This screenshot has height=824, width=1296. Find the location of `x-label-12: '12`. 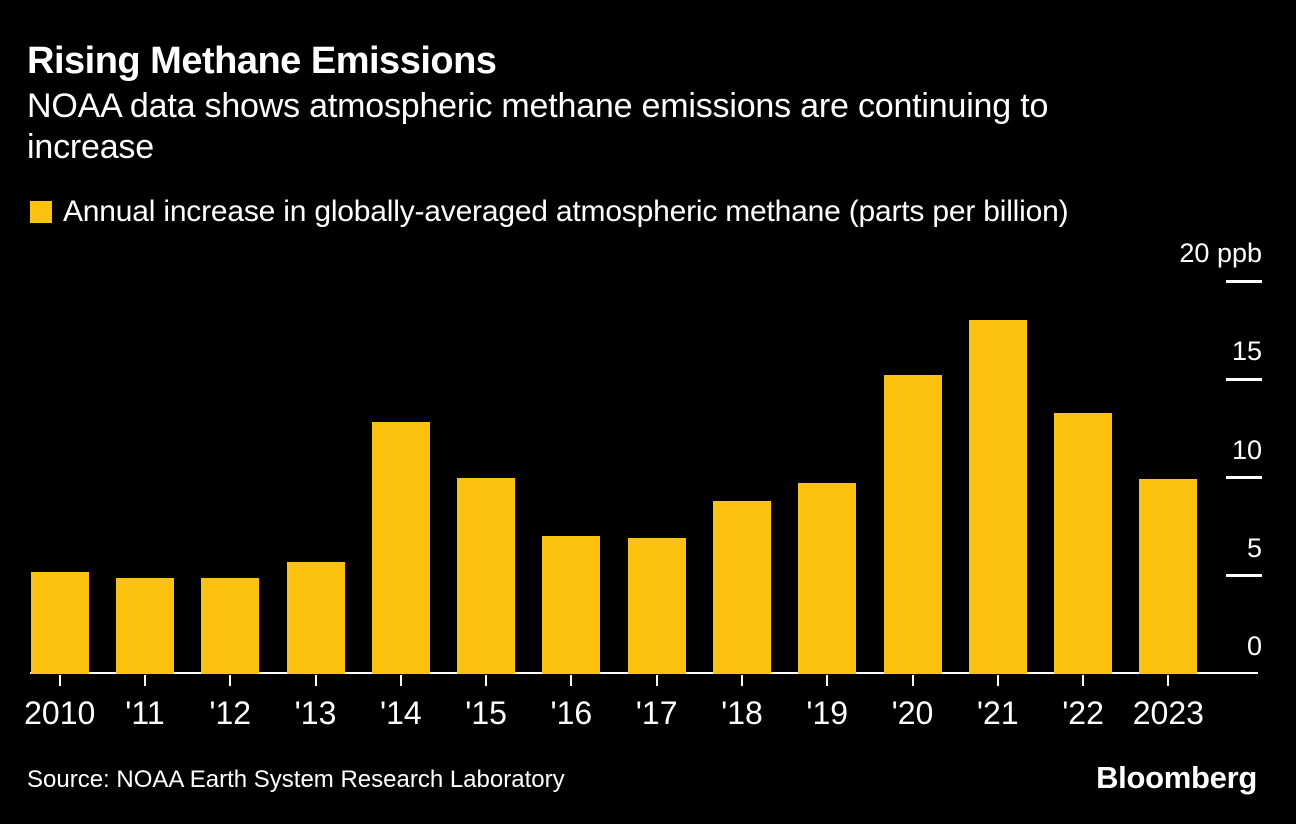

x-label-12: '12 is located at coordinates (230, 713).